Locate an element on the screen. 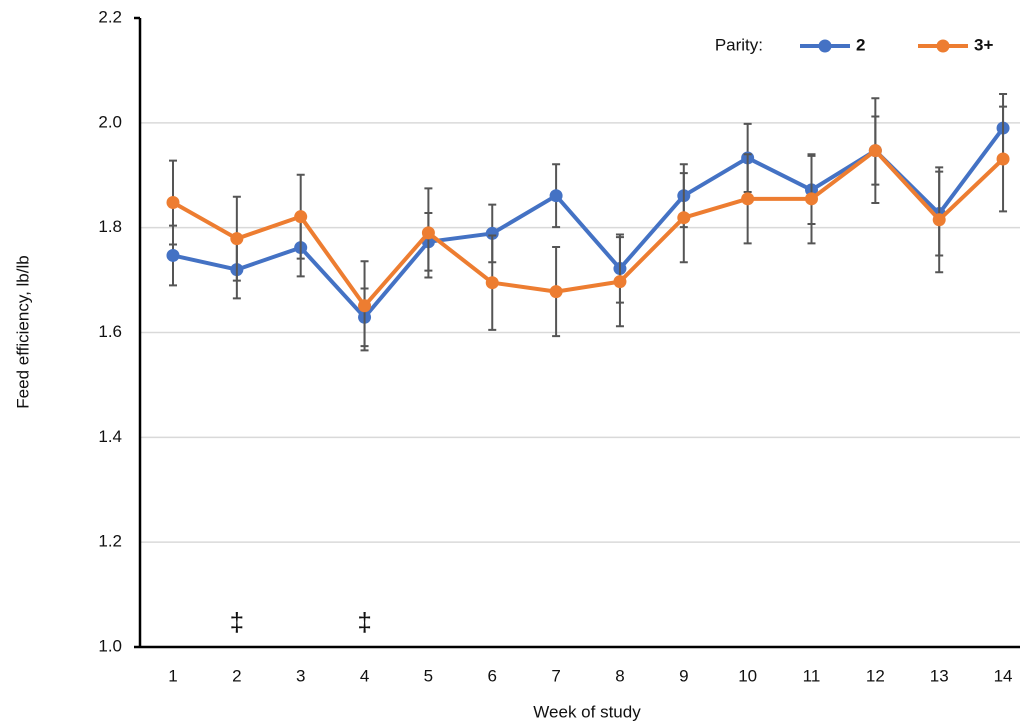 The height and width of the screenshot is (727, 1023). x-tick-label: 9 is located at coordinates (683, 675).